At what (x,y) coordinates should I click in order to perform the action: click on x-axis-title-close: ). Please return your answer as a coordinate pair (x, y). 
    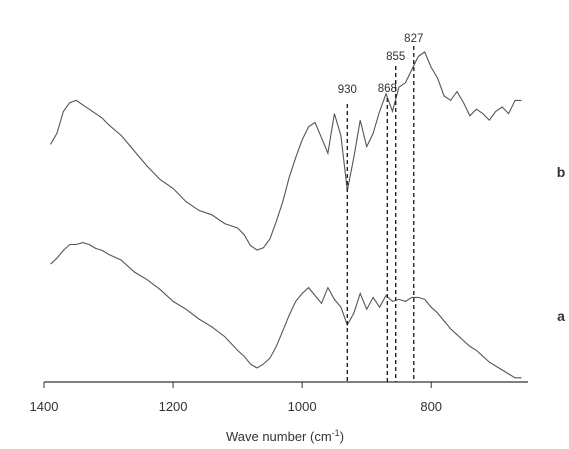
    Looking at the image, I should click on (342, 436).